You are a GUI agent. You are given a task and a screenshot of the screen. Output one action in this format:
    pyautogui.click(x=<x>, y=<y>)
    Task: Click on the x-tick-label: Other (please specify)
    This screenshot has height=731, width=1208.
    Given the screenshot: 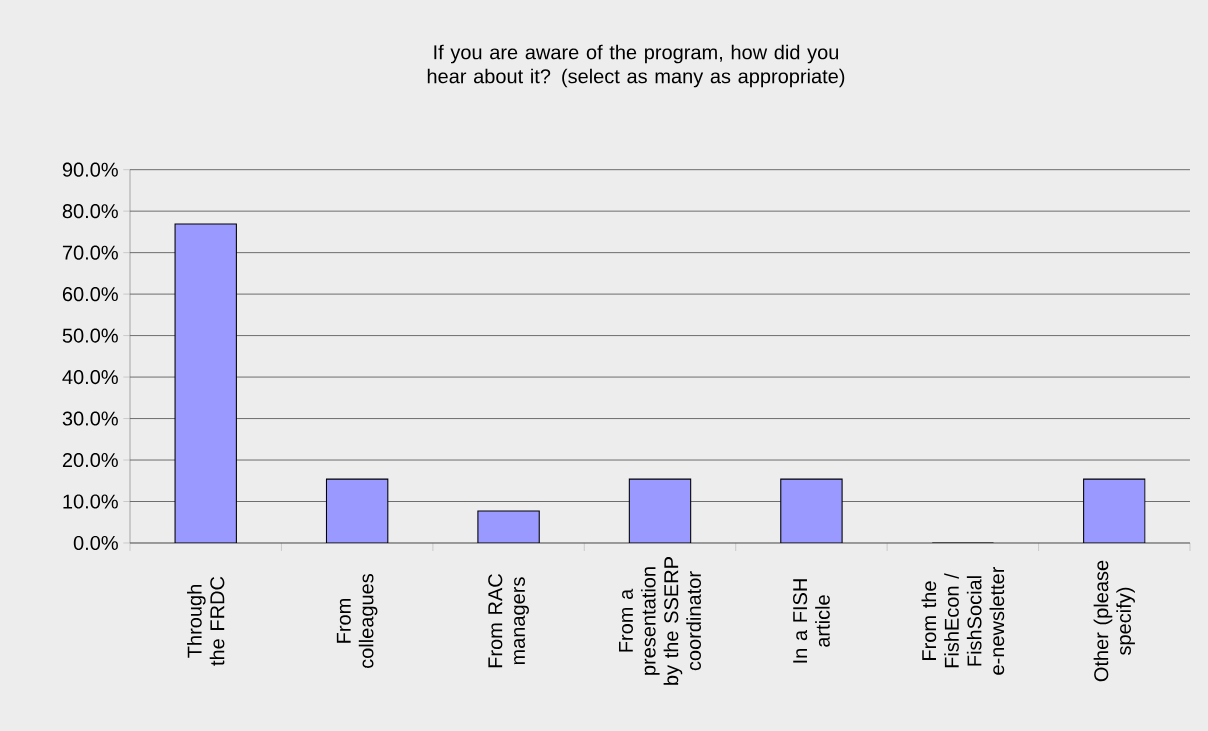 What is the action you would take?
    pyautogui.click(x=1114, y=621)
    